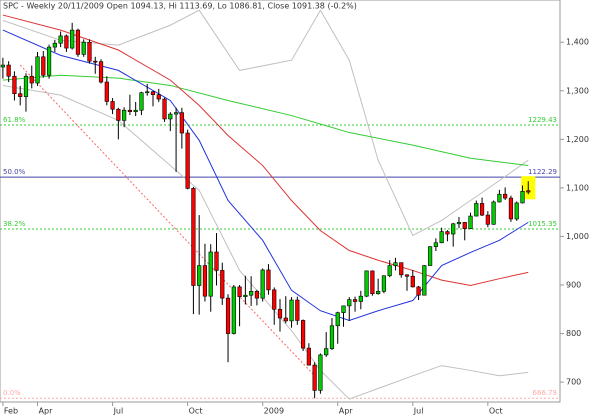 The width and height of the screenshot is (600, 416). Describe the element at coordinates (11, 411) in the screenshot. I see `x-tick-label: Feb` at that location.